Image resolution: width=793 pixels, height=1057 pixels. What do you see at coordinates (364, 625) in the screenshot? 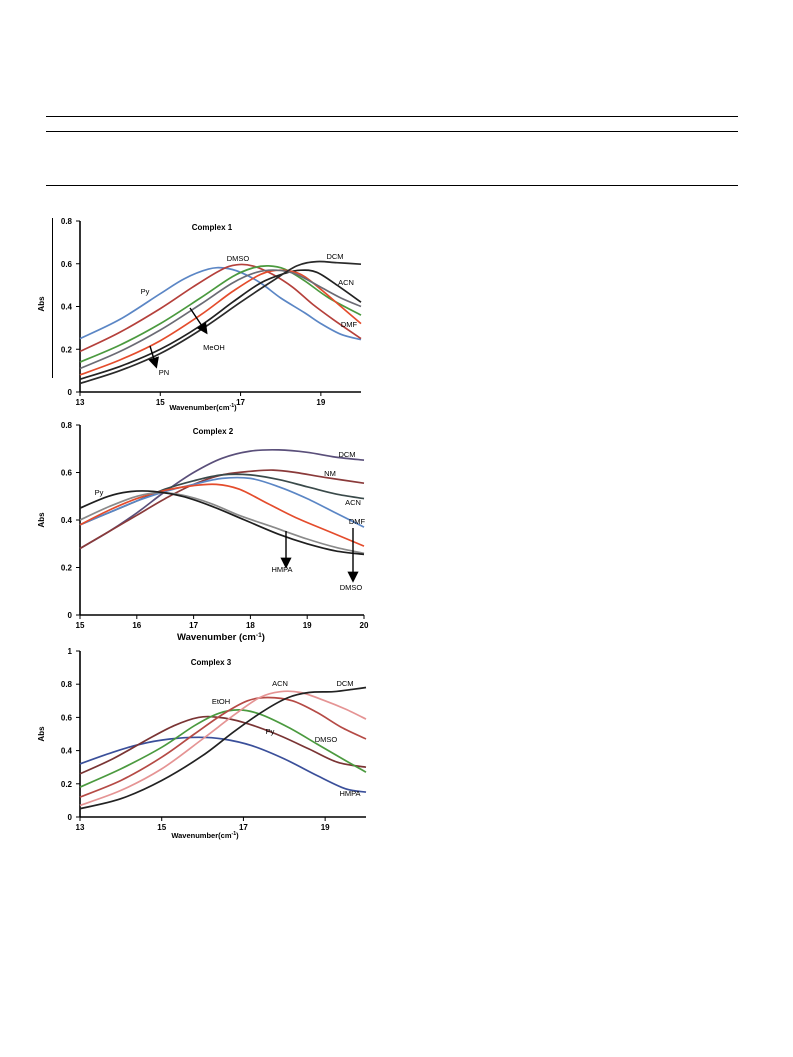
I see `x-tick-label: 20` at bounding box center [364, 625].